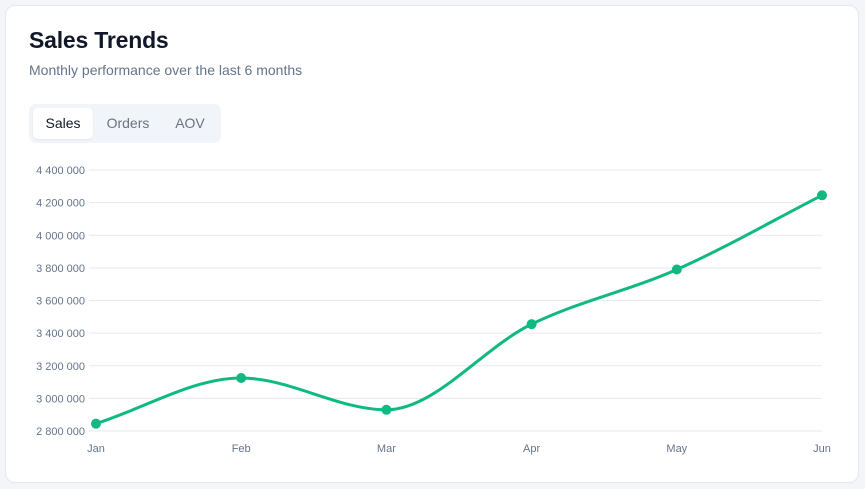  Describe the element at coordinates (190, 123) in the screenshot. I see `tab-aov: AOV` at that location.